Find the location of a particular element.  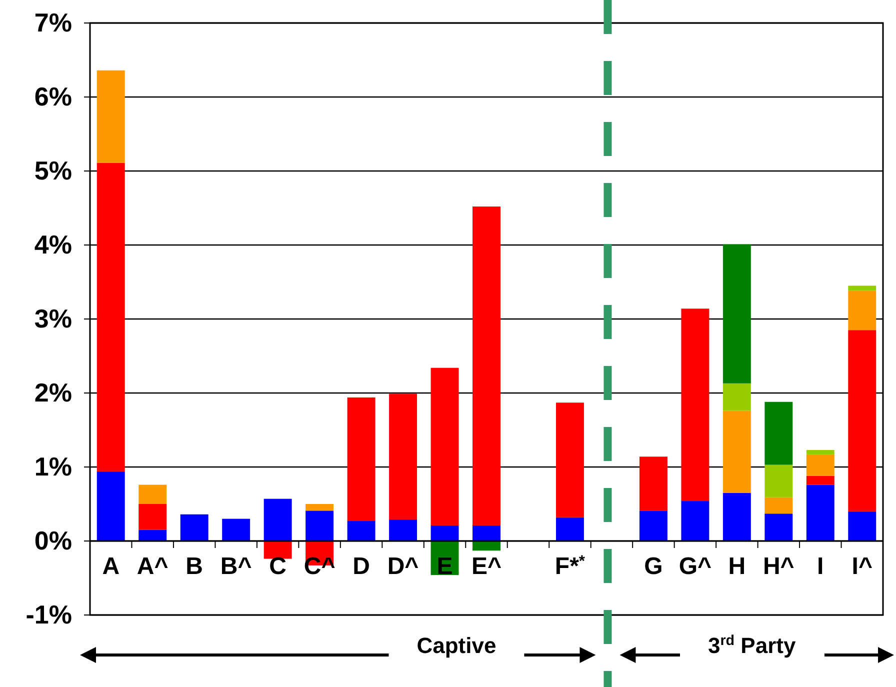

x-tick-label: D is located at coordinates (361, 566).